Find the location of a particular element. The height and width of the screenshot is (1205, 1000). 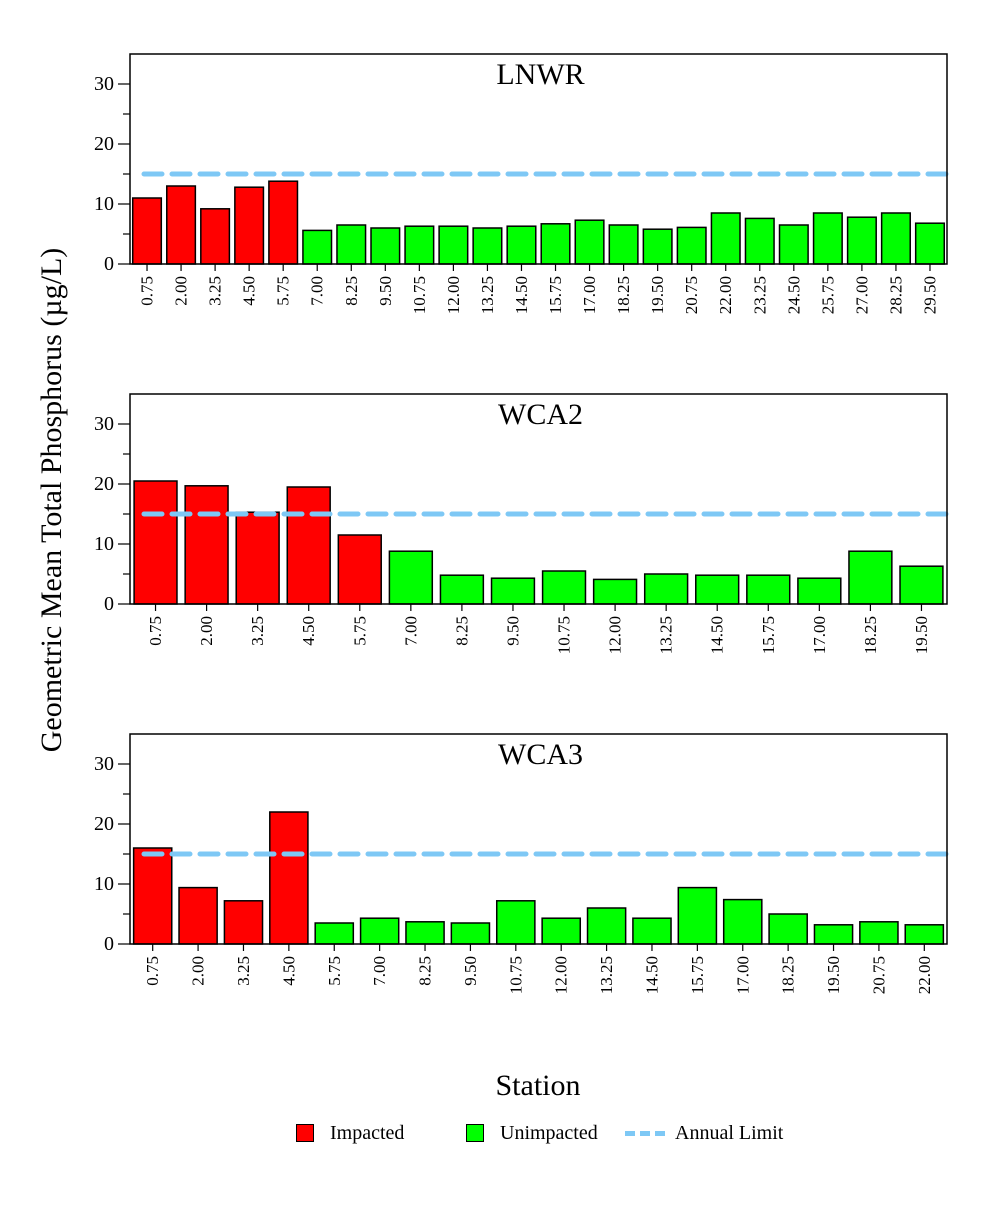

x-tick-label-wca3-5.75: 5.75 is located at coordinates (334, 971).